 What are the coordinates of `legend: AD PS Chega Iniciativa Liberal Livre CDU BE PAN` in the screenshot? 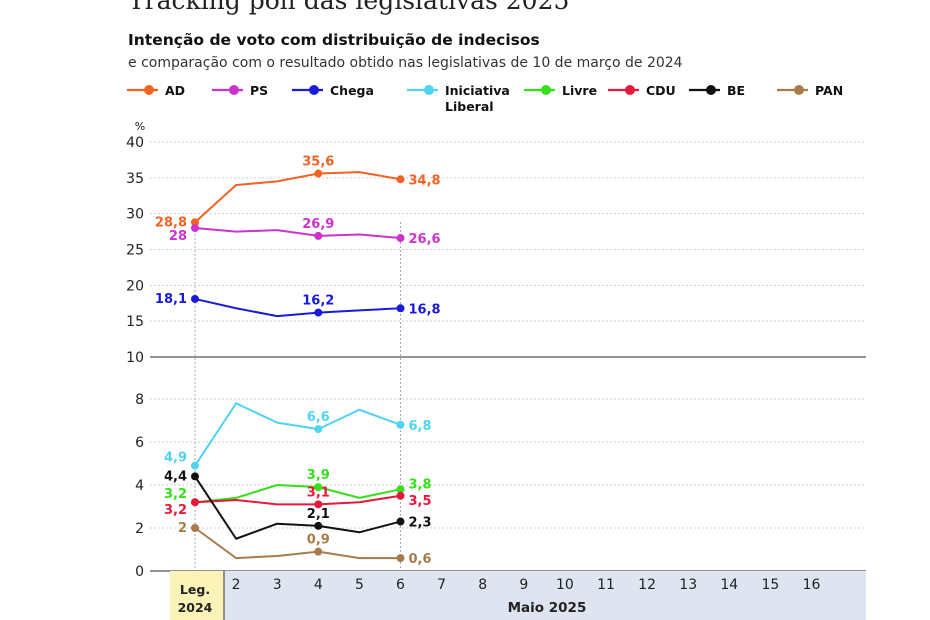 It's located at (506, 103).